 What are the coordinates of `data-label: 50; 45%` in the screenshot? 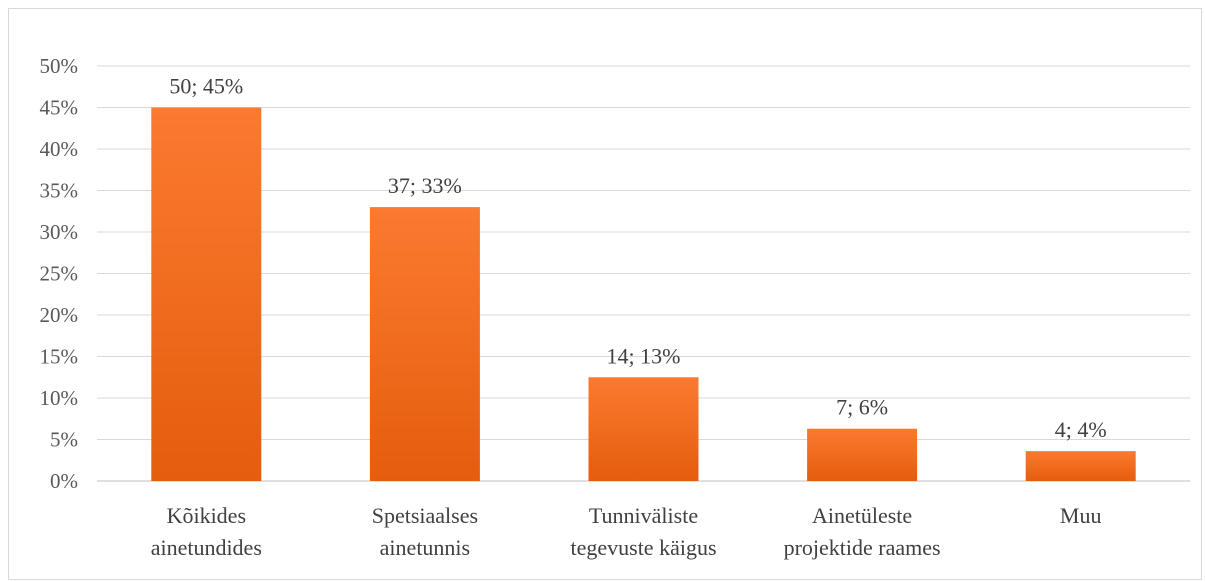 It's located at (206, 86).